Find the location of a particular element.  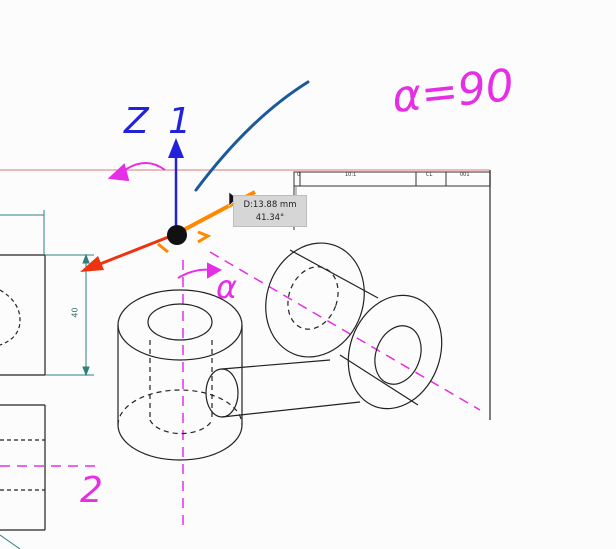

pen-stroke-arrow is located at coordinates (252, 136).